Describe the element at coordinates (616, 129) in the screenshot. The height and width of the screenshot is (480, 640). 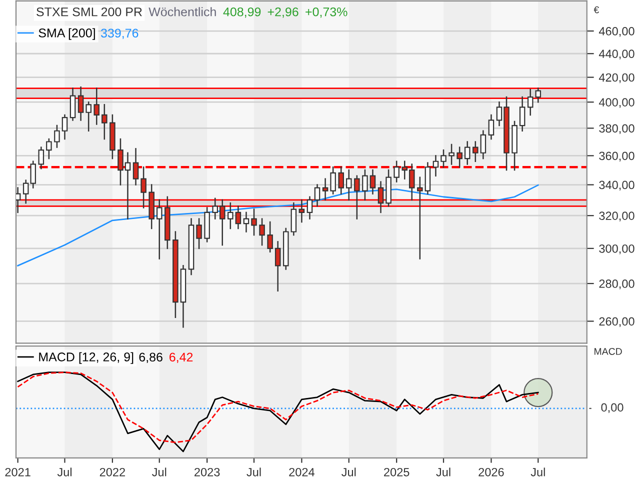
I see `y-tick-label: 380,00` at that location.